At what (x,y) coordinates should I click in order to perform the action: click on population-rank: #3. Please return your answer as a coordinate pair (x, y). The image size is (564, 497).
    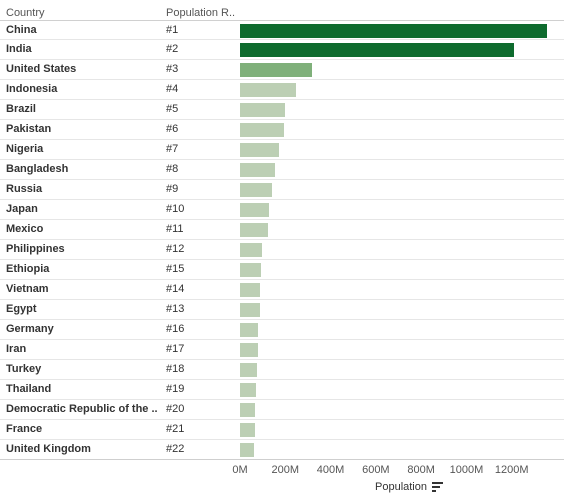
    Looking at the image, I should click on (172, 69).